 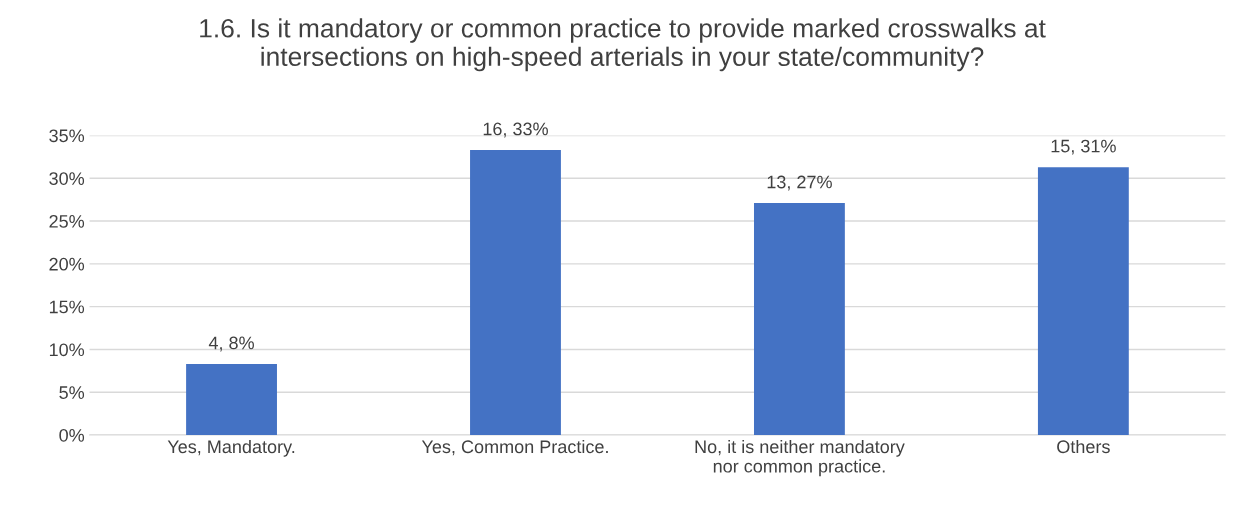 What do you see at coordinates (514, 447) in the screenshot?
I see `x-tick-label: Yes, Common Practice.` at bounding box center [514, 447].